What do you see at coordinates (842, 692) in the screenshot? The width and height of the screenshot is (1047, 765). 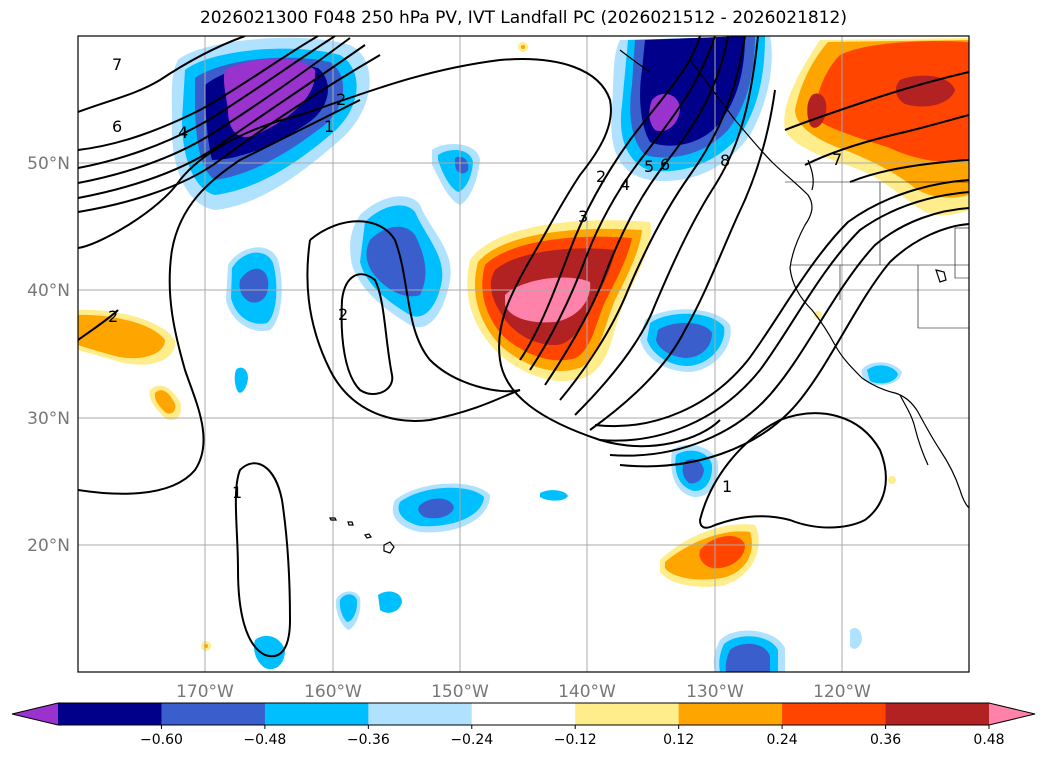 I see `lon-label-120w: 120°W` at bounding box center [842, 692].